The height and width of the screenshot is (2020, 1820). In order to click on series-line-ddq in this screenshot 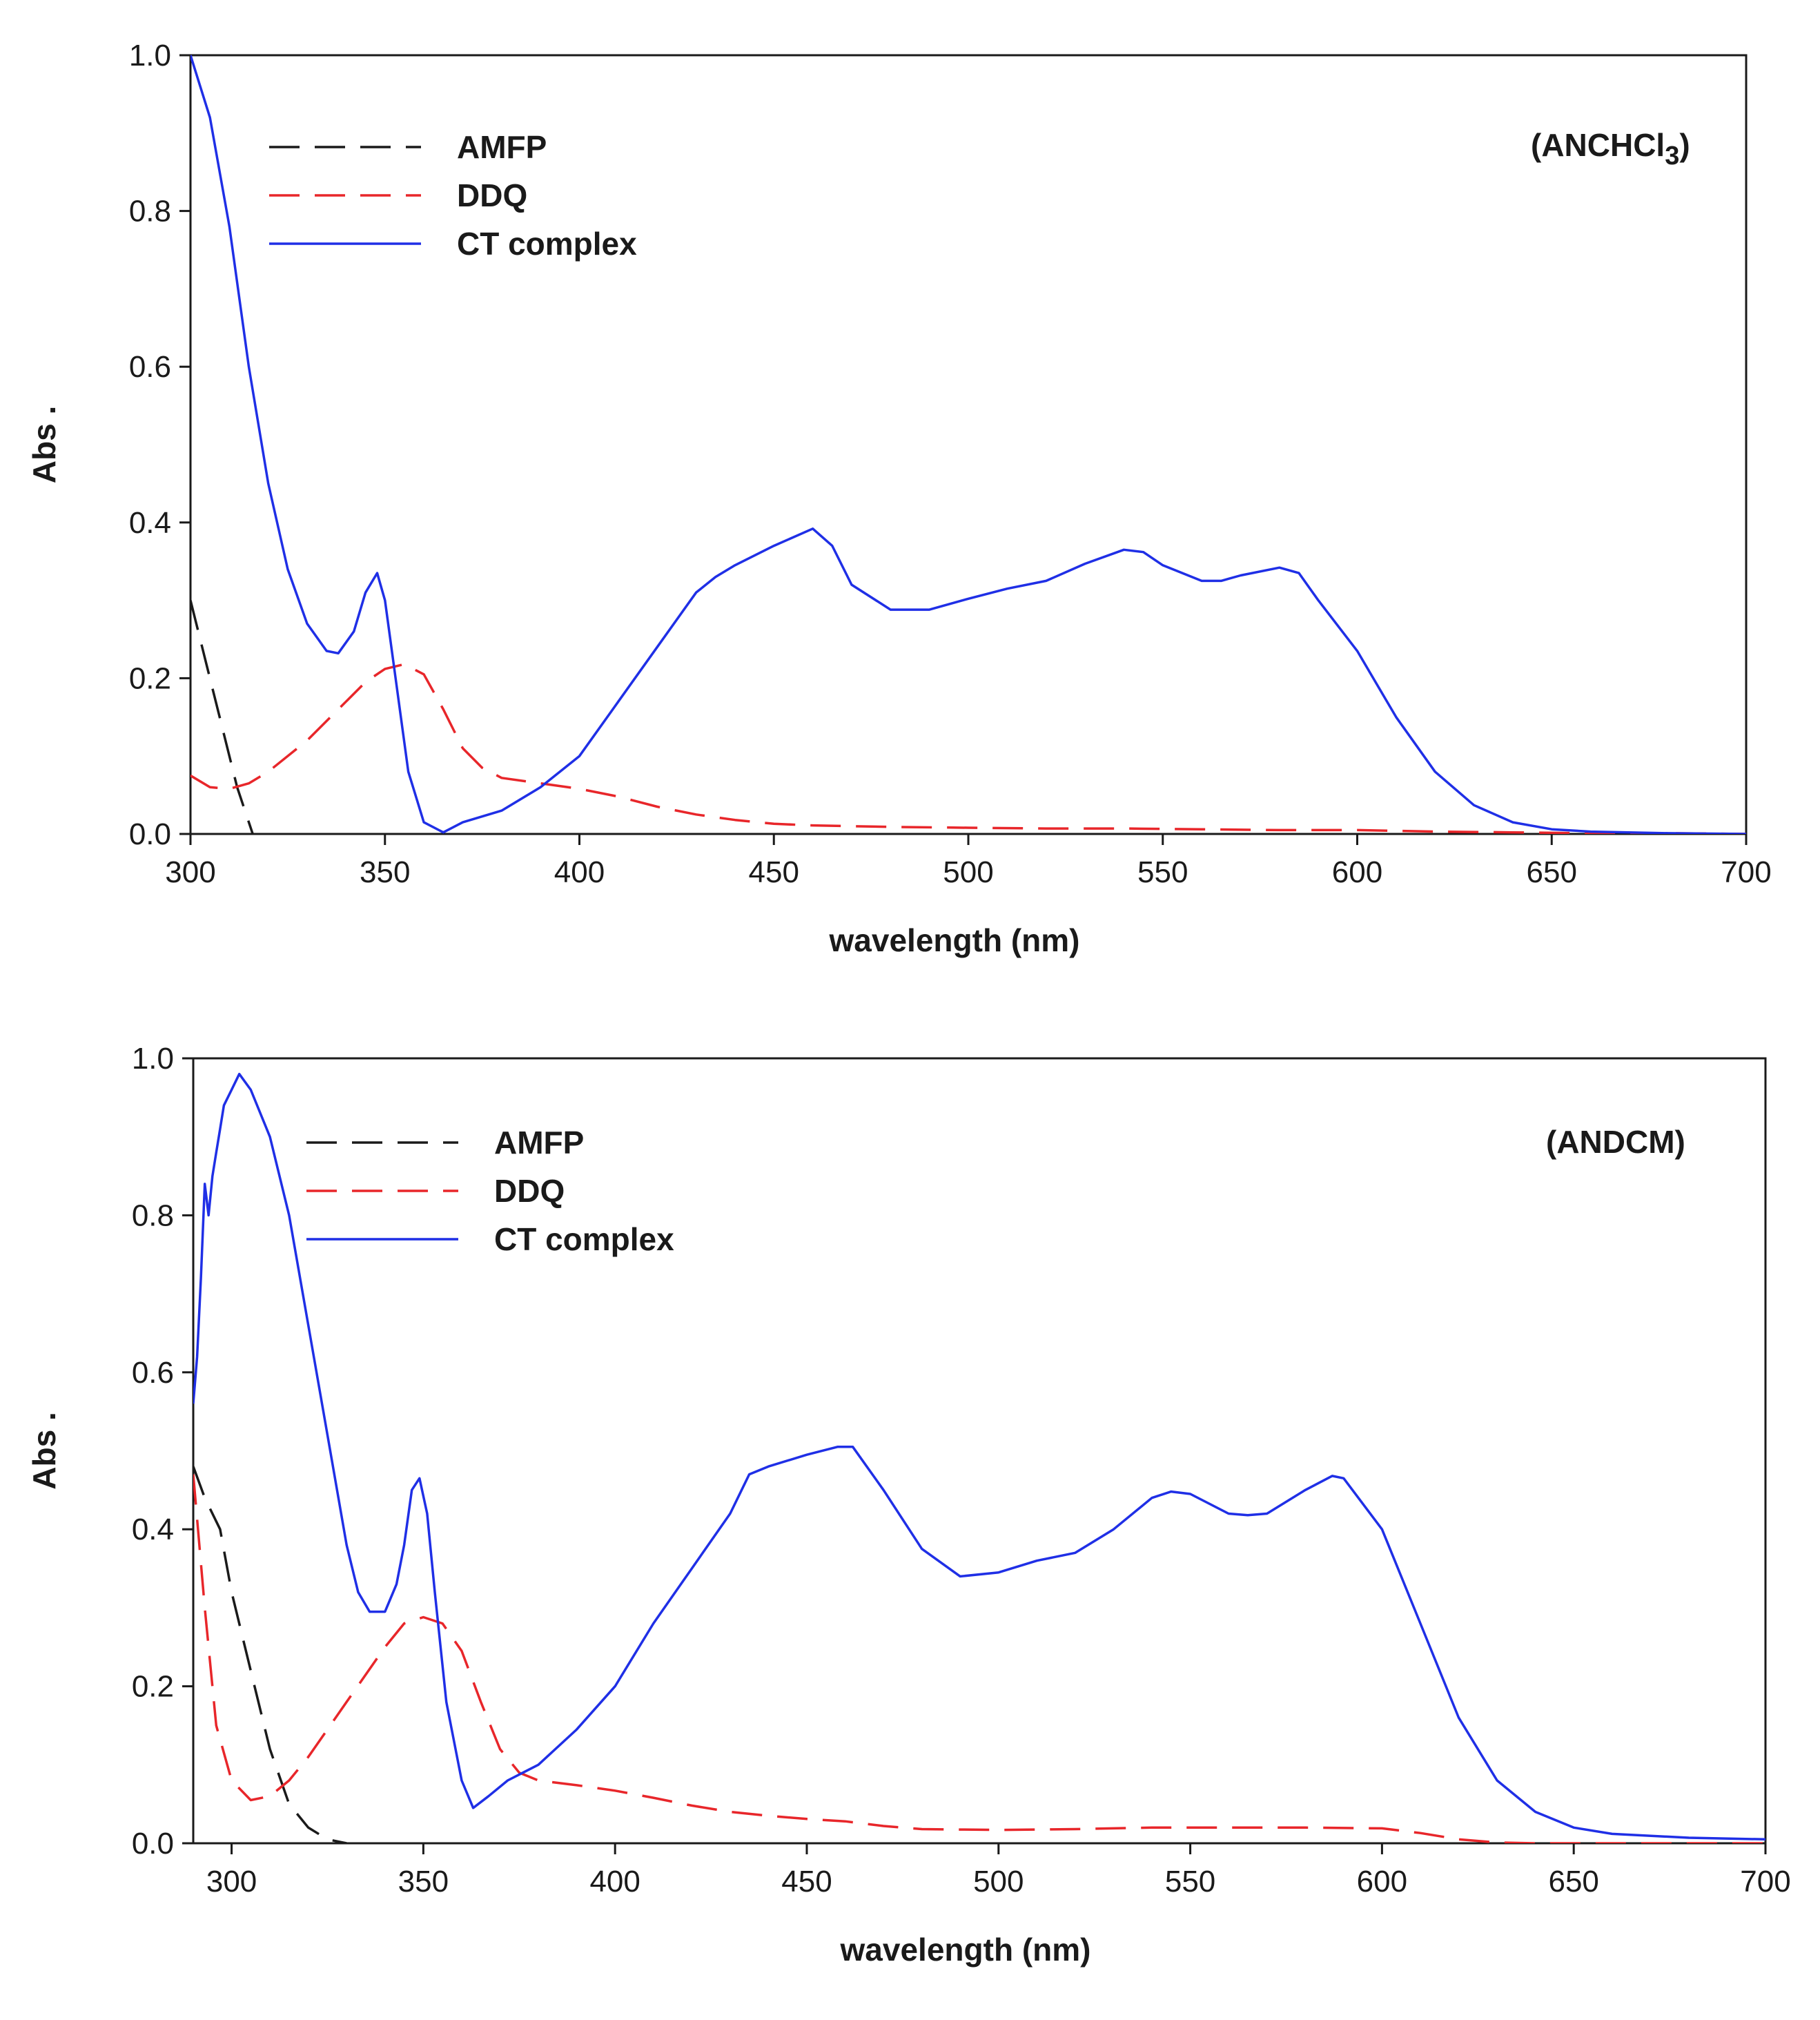, I will do `click(968, 748)`.